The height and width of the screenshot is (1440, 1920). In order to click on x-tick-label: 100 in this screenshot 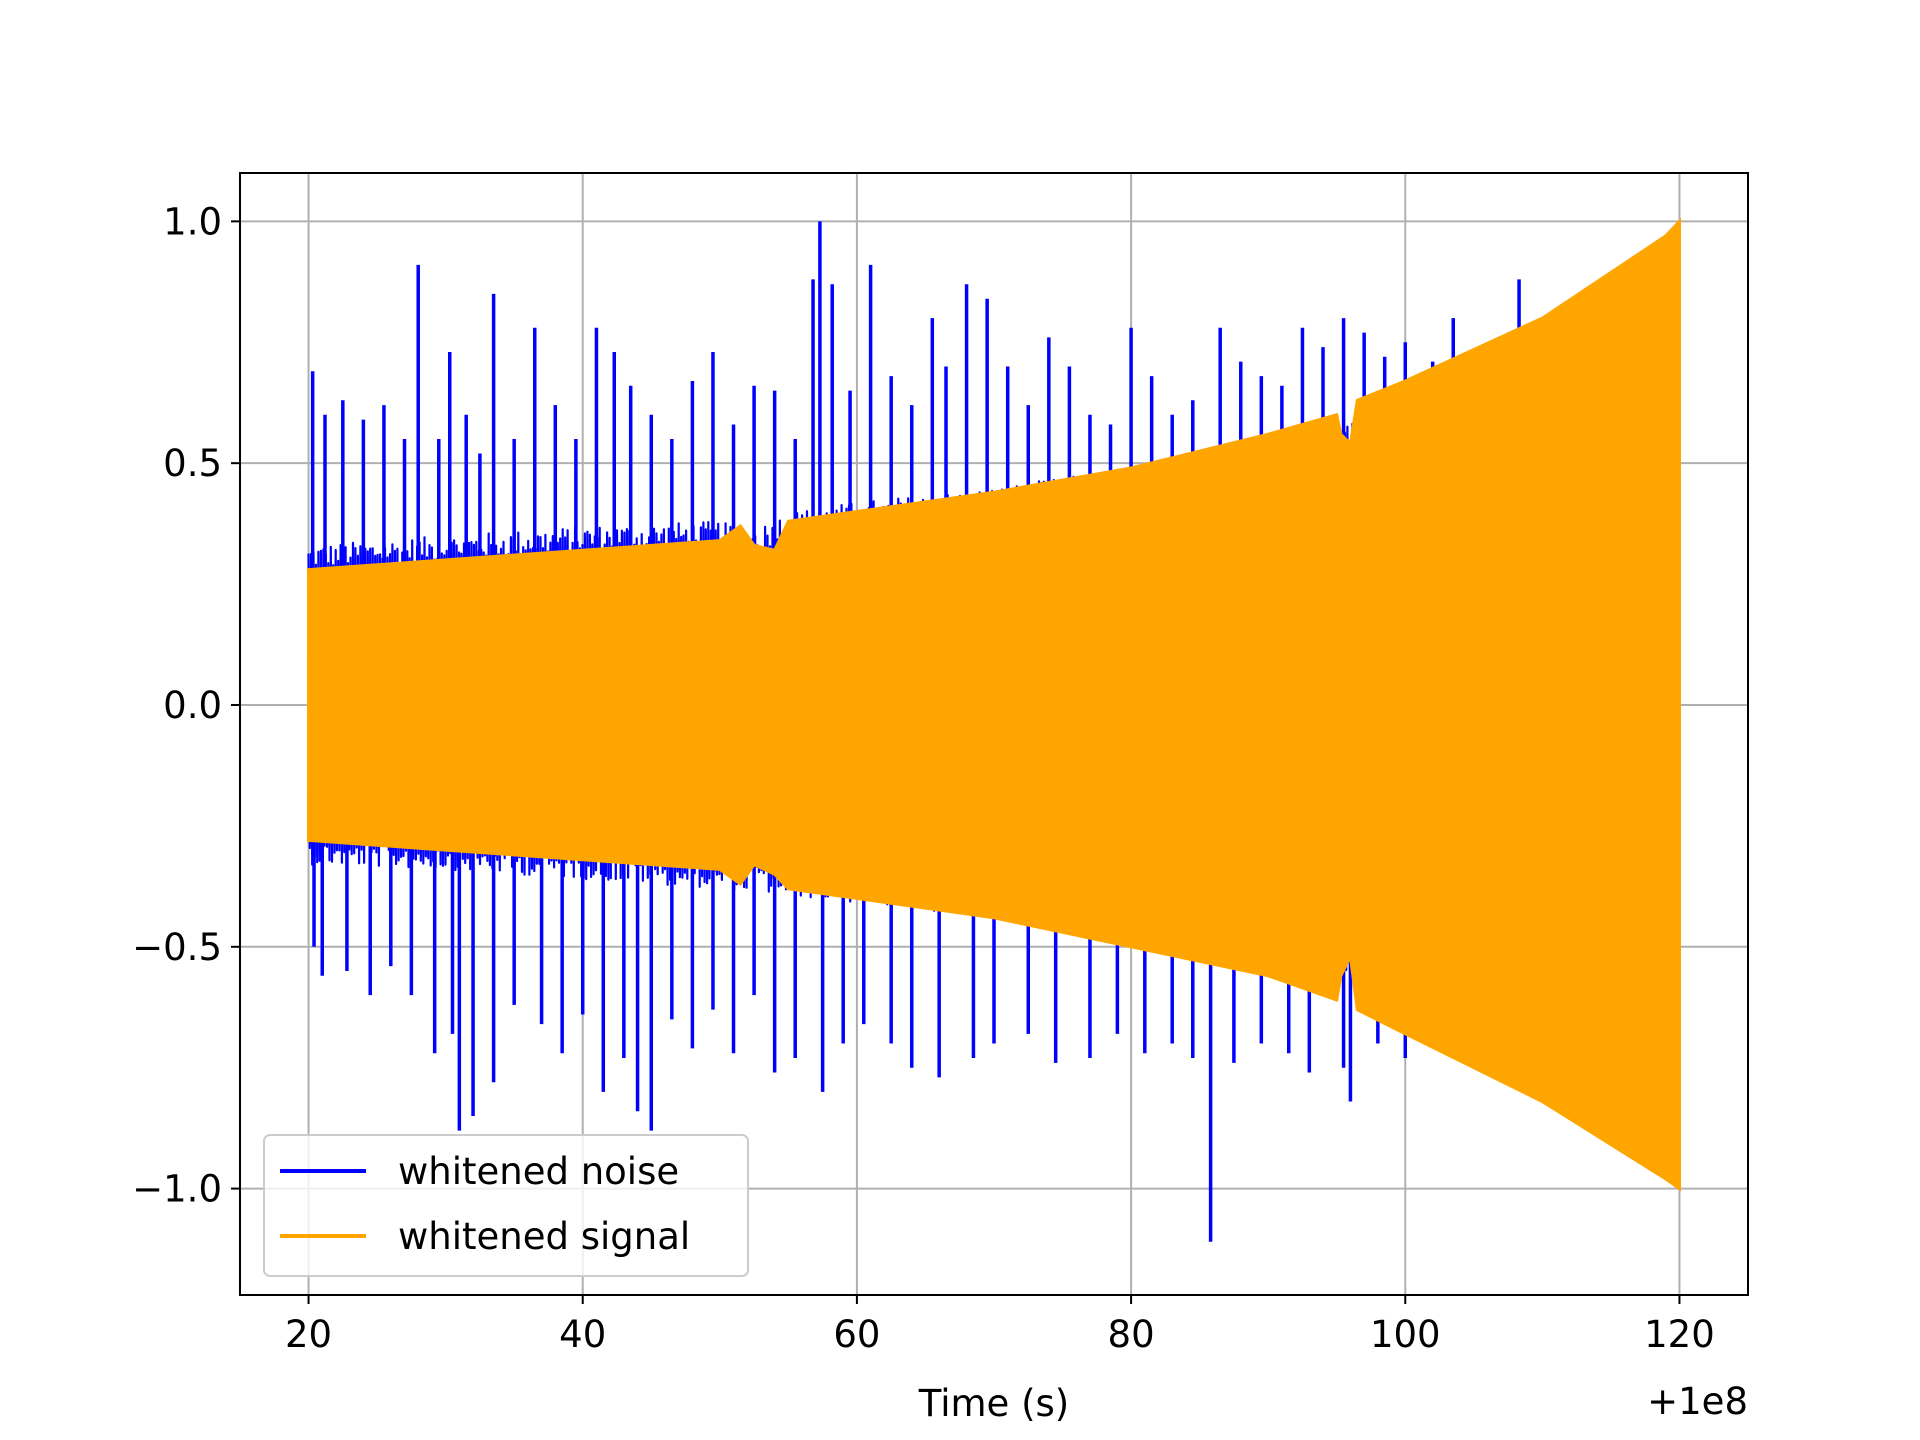, I will do `click(1405, 1334)`.